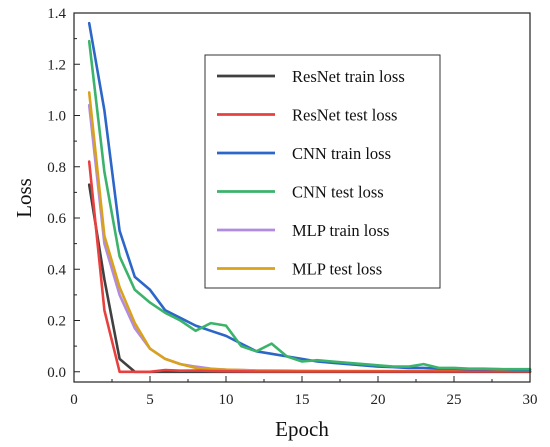 The image size is (550, 447). What do you see at coordinates (378, 400) in the screenshot?
I see `x-tick-label: 20` at bounding box center [378, 400].